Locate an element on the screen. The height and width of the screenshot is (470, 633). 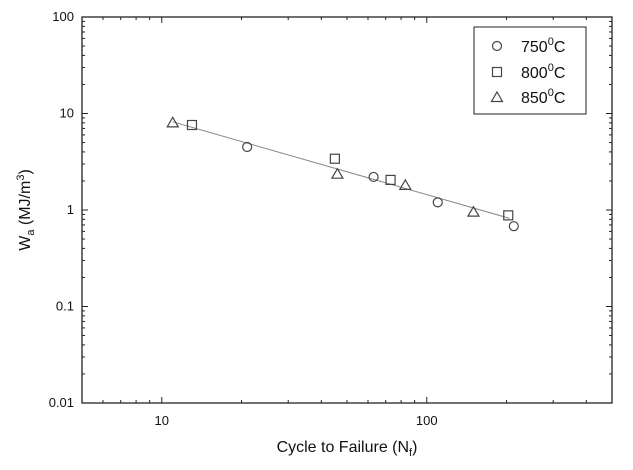
y-axis-label: Wa (MJ/m3) is located at coordinates (26, 210).